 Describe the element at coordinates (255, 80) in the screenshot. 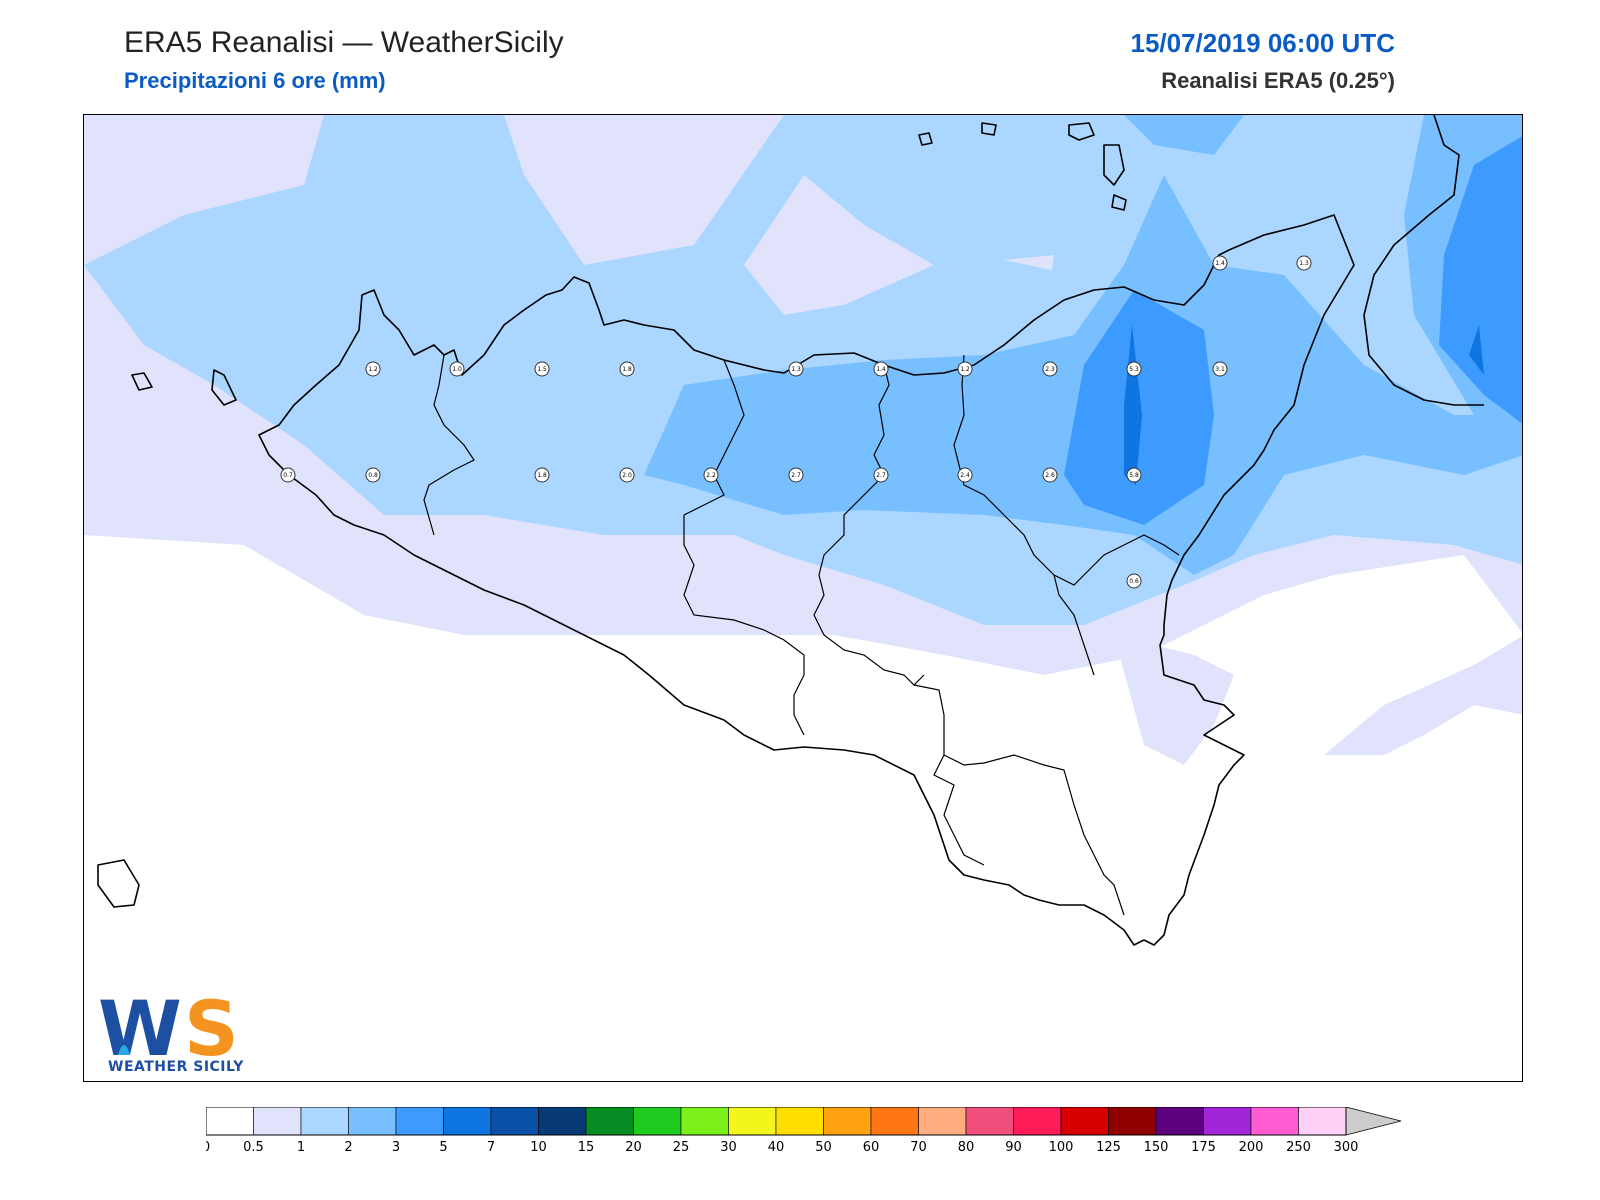

I see `map-subtitle: Precipitazioni 6 ore (mm)` at that location.